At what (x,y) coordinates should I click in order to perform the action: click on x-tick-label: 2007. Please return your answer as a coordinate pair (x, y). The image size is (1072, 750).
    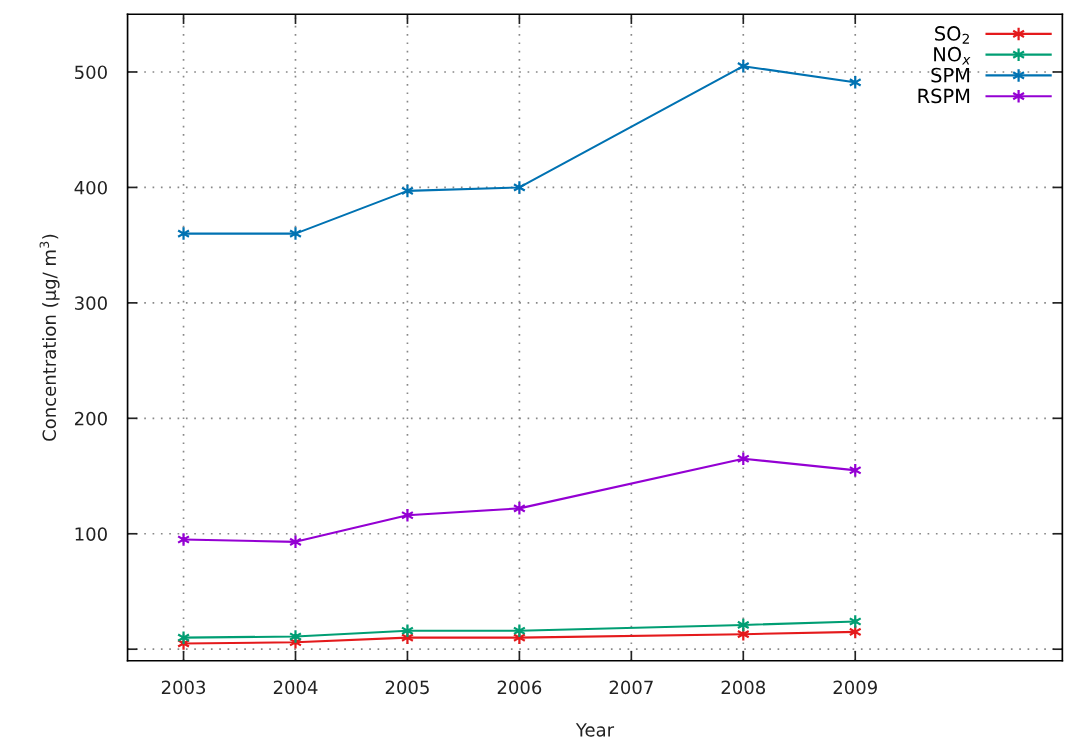
    Looking at the image, I should click on (631, 687).